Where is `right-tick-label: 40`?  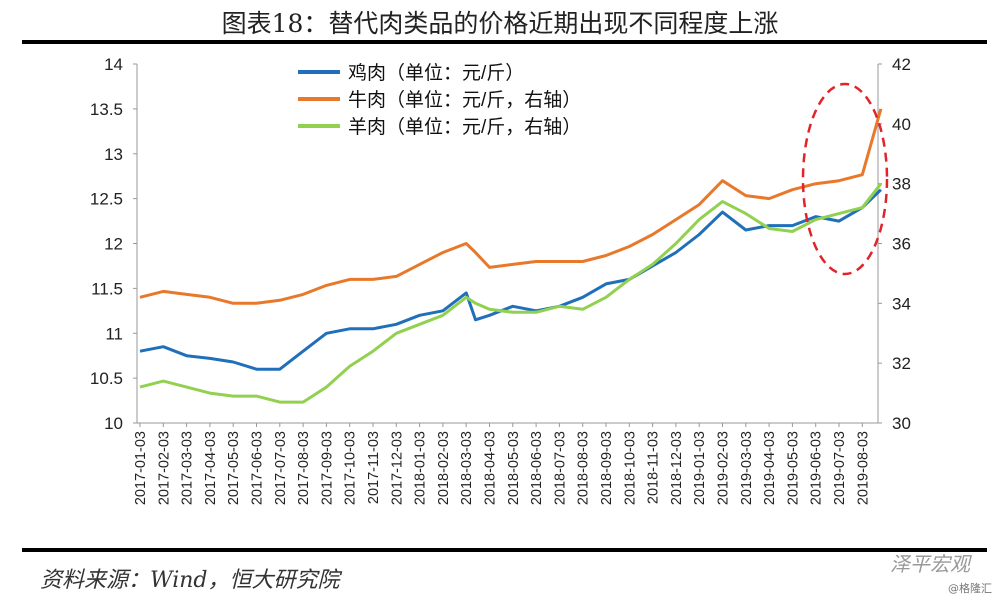
right-tick-label: 40 is located at coordinates (901, 124).